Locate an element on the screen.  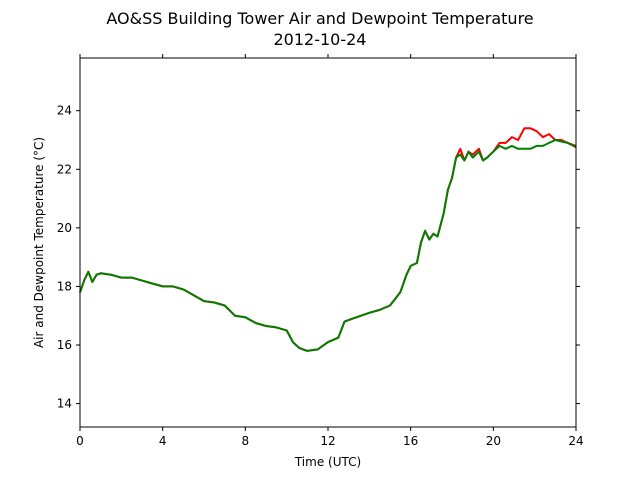
x-tick-label-2: 8 is located at coordinates (246, 441).